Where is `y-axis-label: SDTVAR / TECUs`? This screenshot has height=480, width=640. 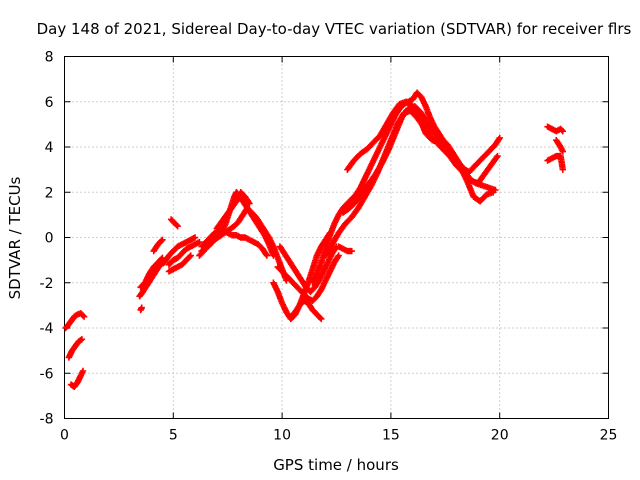 y-axis-label: SDTVAR / TECUs is located at coordinates (15, 237).